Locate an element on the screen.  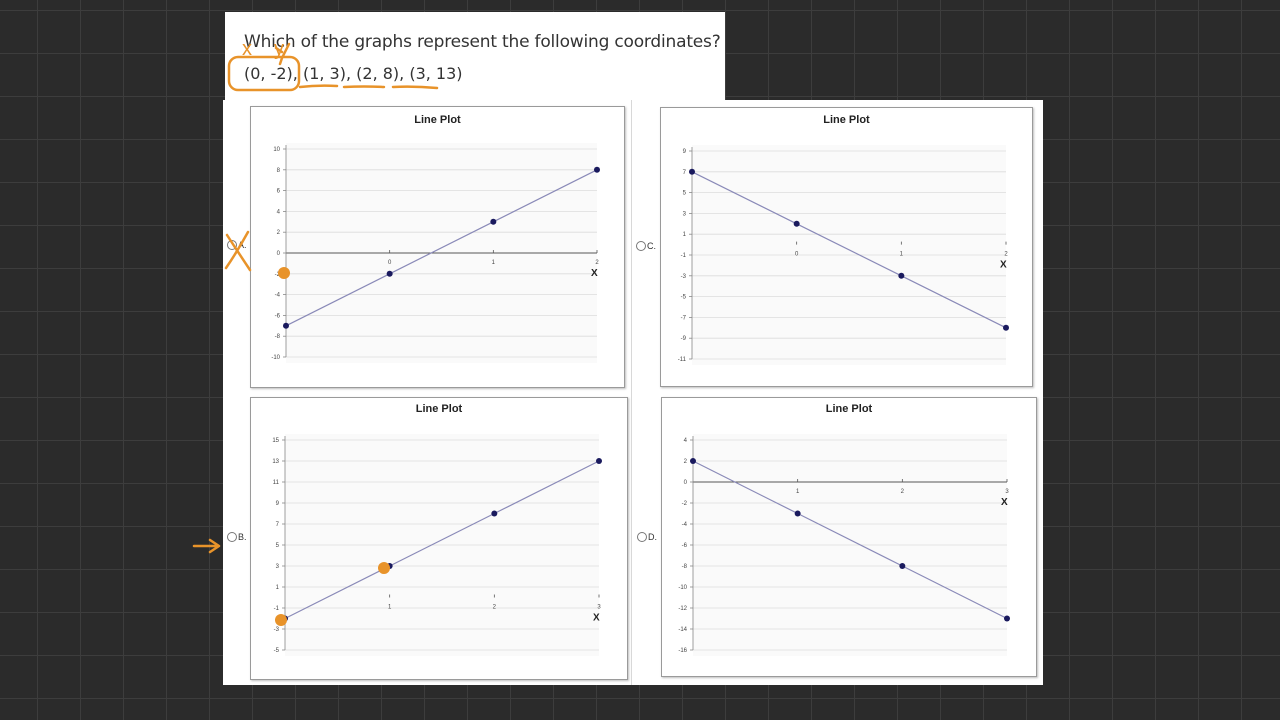
option-b-chart: Line Plot 15 13 11 9 7 5 3 1 -1 -3 -5 1 2 3 X is located at coordinates (439, 538).